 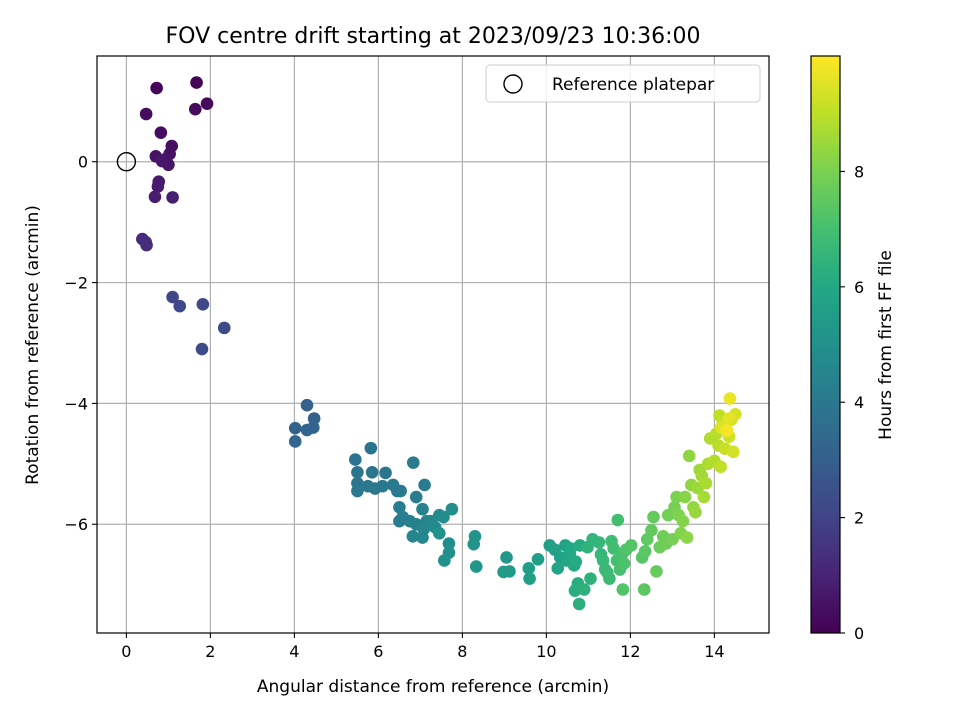 I want to click on colorbar-ticks: 0 2 4 6 8, so click(x=852, y=402).